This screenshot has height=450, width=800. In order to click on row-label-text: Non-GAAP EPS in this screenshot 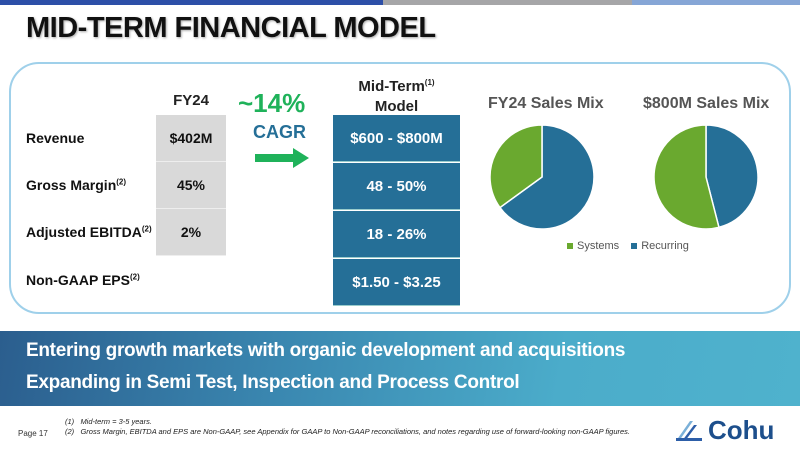, I will do `click(78, 280)`.